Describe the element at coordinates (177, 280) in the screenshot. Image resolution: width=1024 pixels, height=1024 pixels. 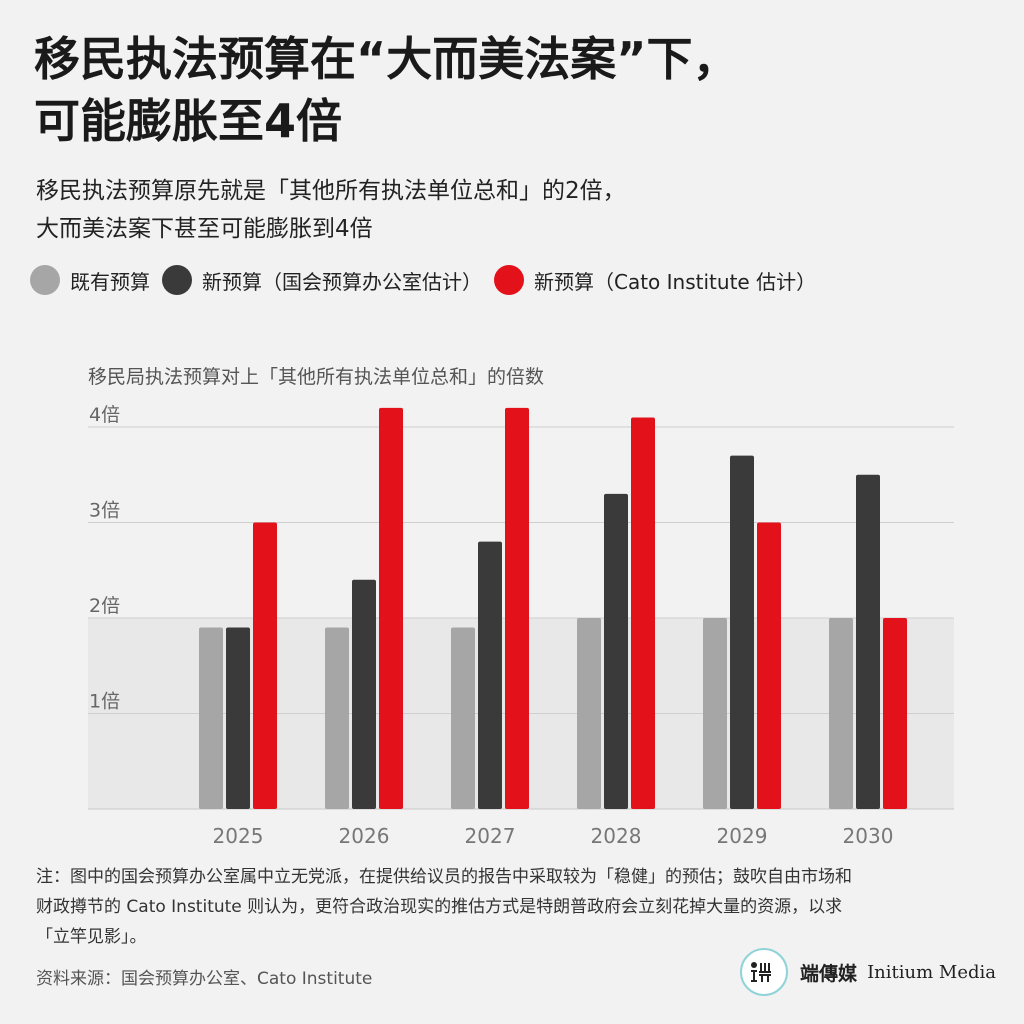
I see `legend-swatch-cbo` at that location.